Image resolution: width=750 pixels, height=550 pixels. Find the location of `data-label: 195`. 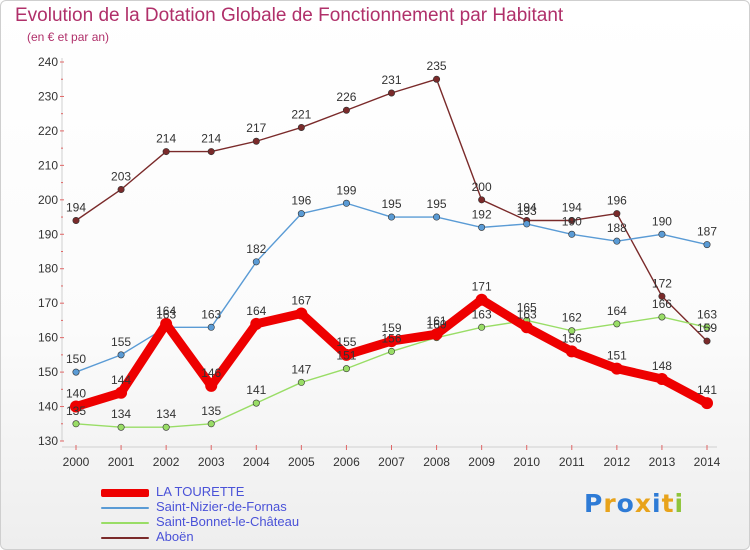

data-label: 195 is located at coordinates (391, 204).